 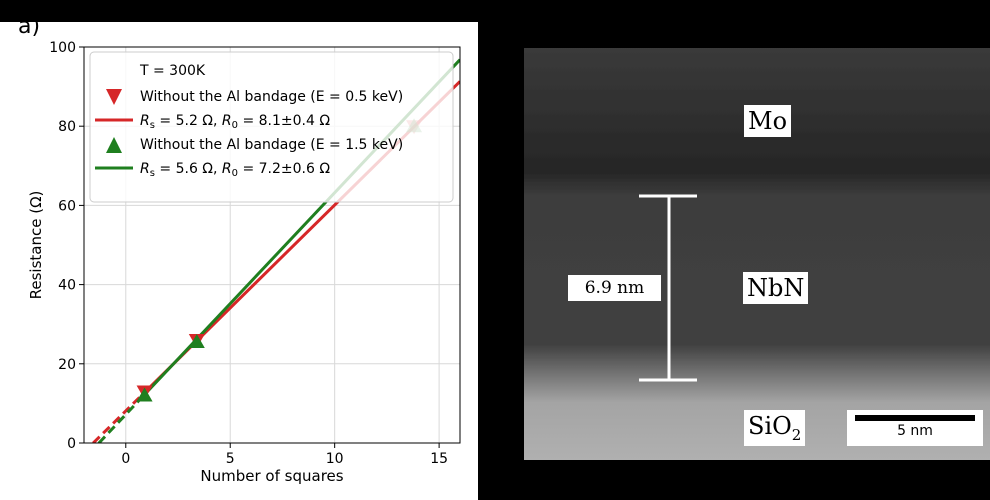 I want to click on legend-box, so click(x=271, y=127).